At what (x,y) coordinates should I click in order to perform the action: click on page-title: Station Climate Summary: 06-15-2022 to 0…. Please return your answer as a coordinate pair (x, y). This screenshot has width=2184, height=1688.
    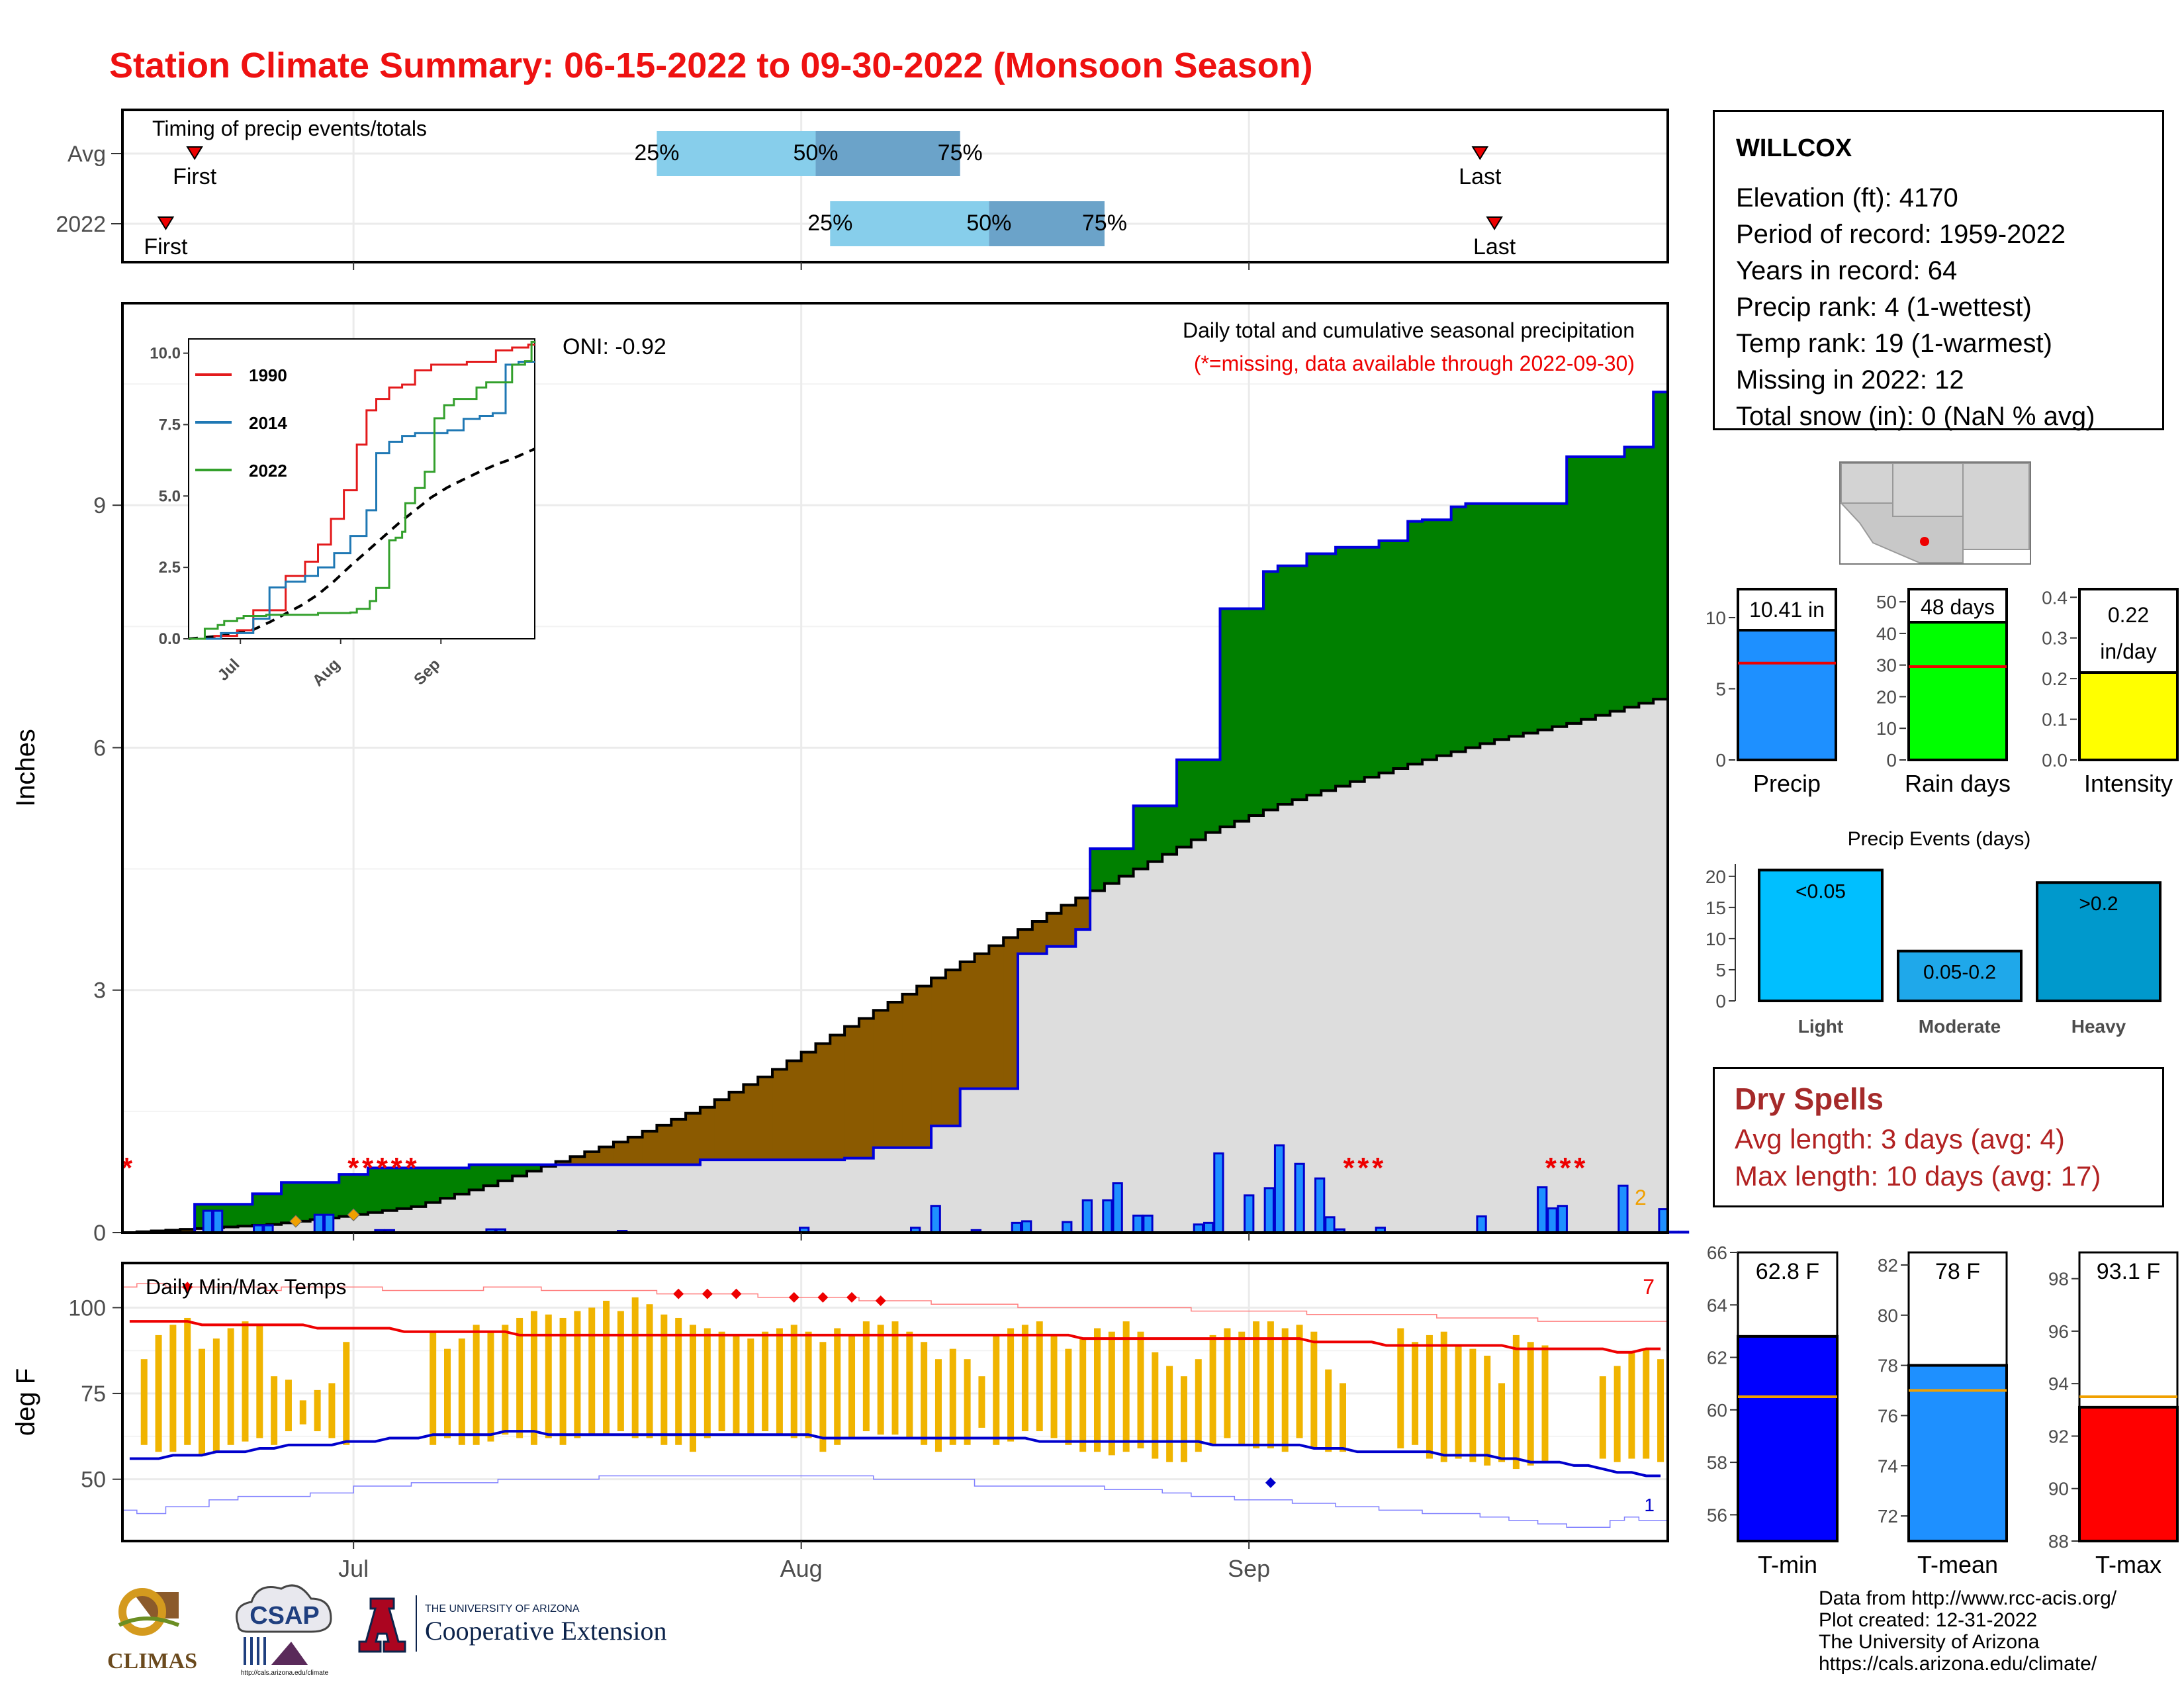
    Looking at the image, I should click on (711, 65).